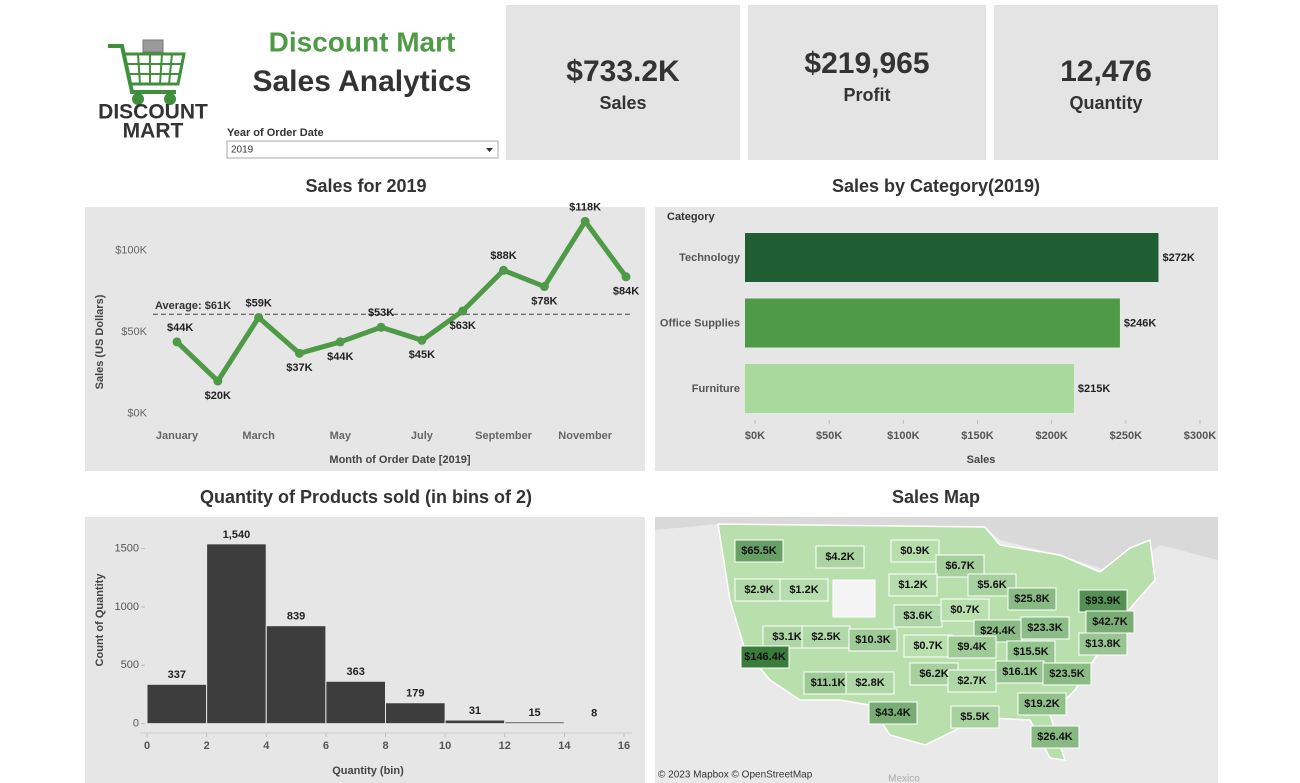 This screenshot has width=1300, height=783. I want to click on cart-wheel, so click(170, 99).